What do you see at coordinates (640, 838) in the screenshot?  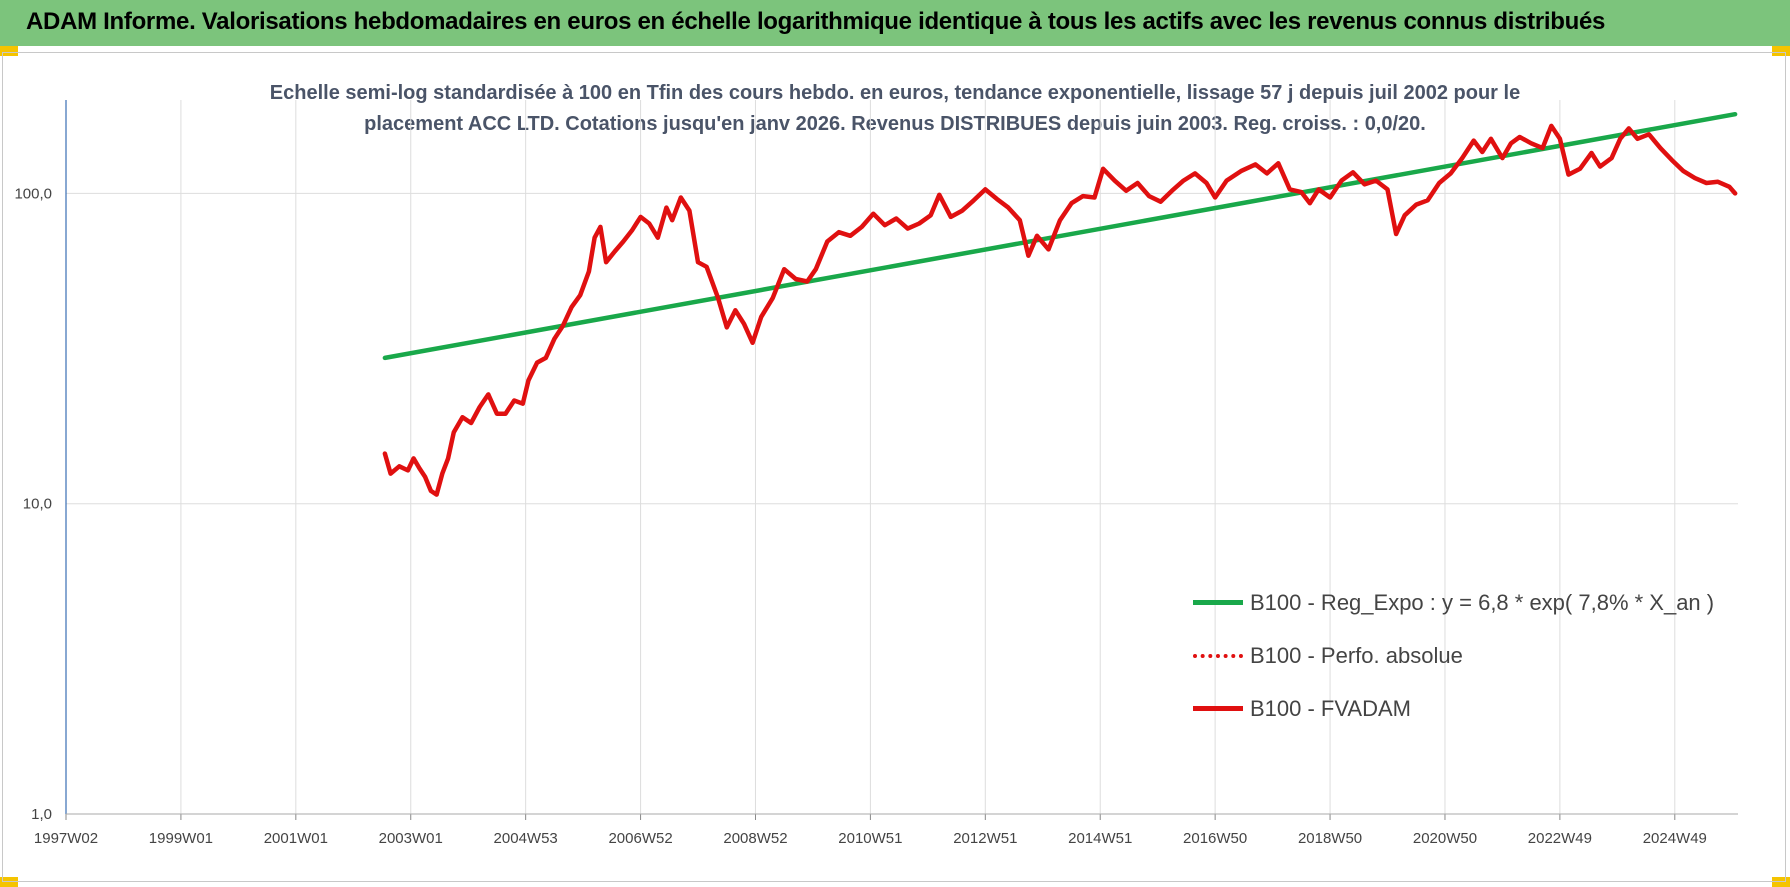 I see `x-tick-label-5: 2006W52` at bounding box center [640, 838].